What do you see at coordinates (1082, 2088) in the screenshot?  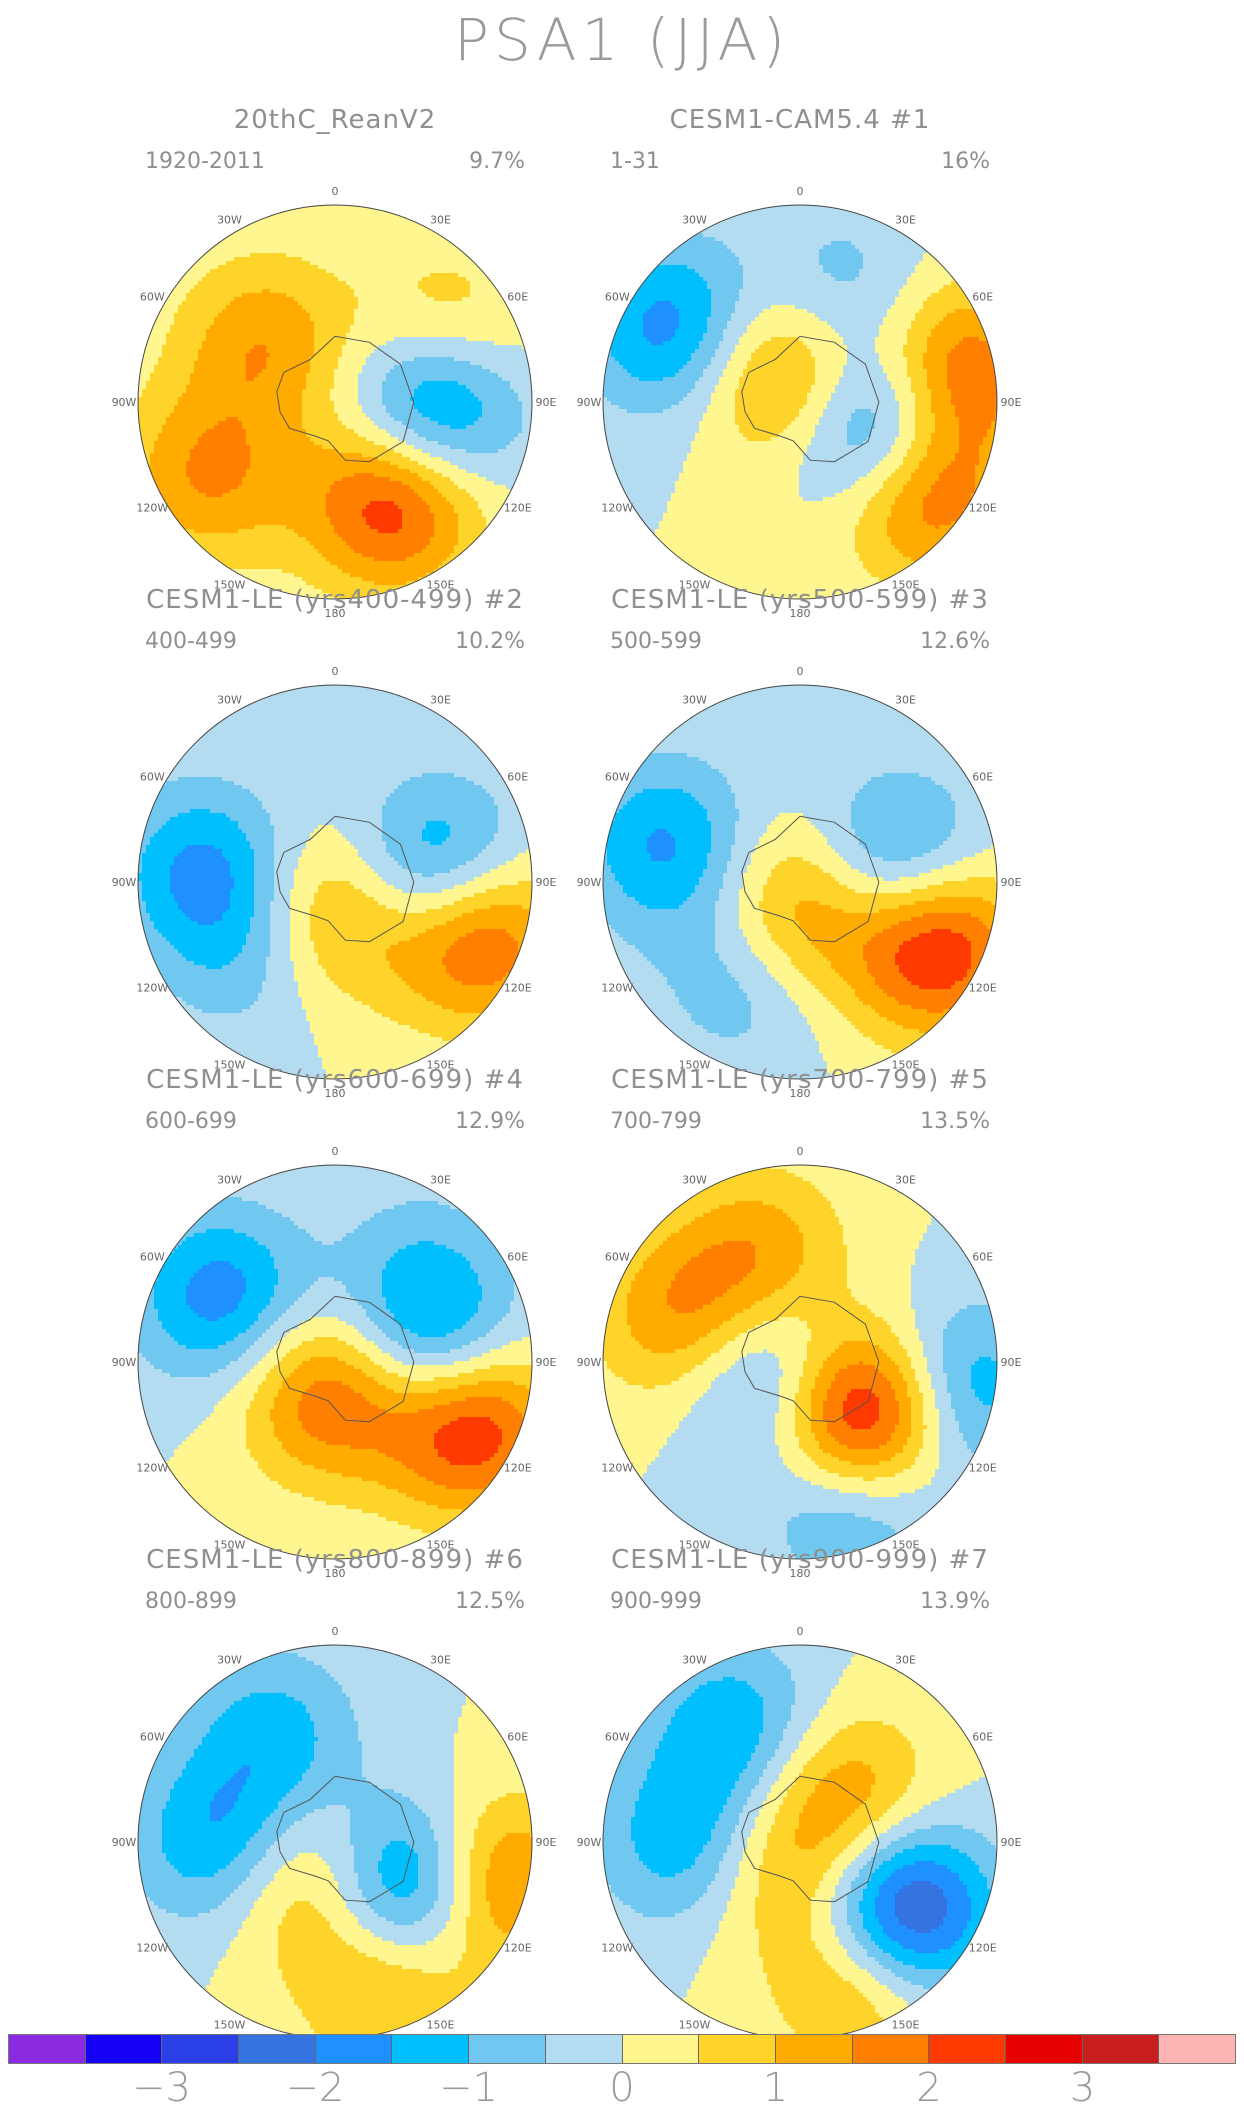 I see `colorbar-tick-label: 3` at bounding box center [1082, 2088].